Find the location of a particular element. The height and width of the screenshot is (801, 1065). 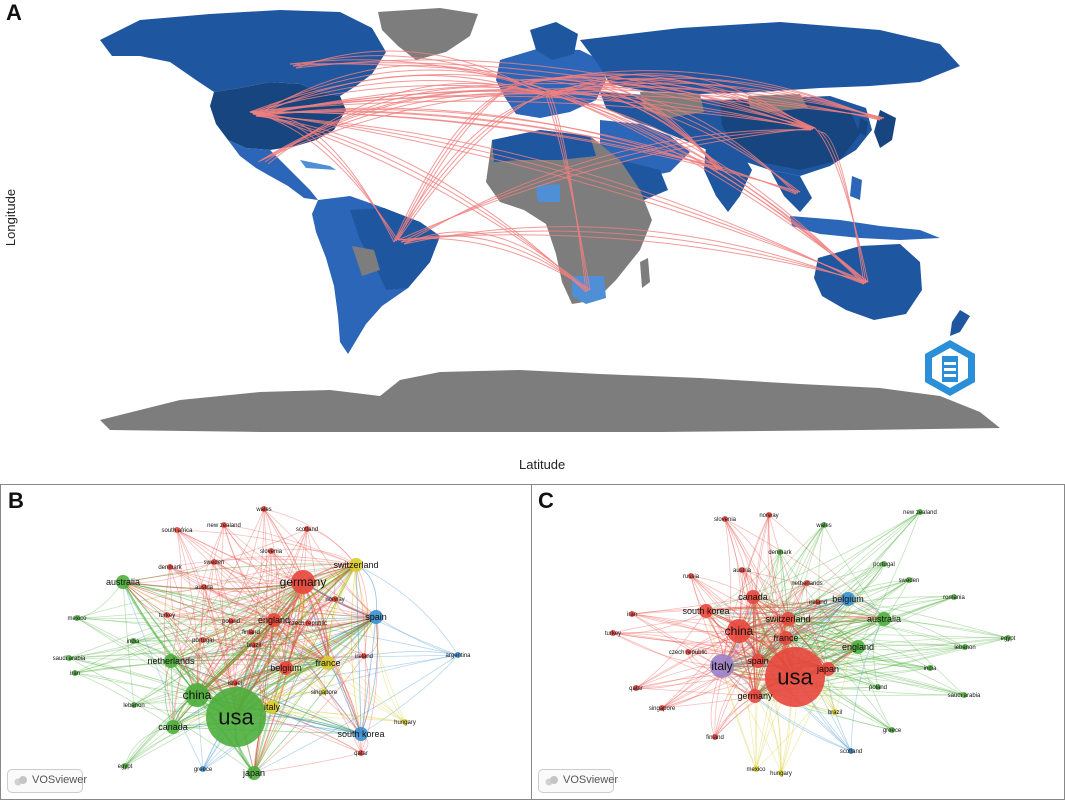

network-node-label: england is located at coordinates (274, 620).